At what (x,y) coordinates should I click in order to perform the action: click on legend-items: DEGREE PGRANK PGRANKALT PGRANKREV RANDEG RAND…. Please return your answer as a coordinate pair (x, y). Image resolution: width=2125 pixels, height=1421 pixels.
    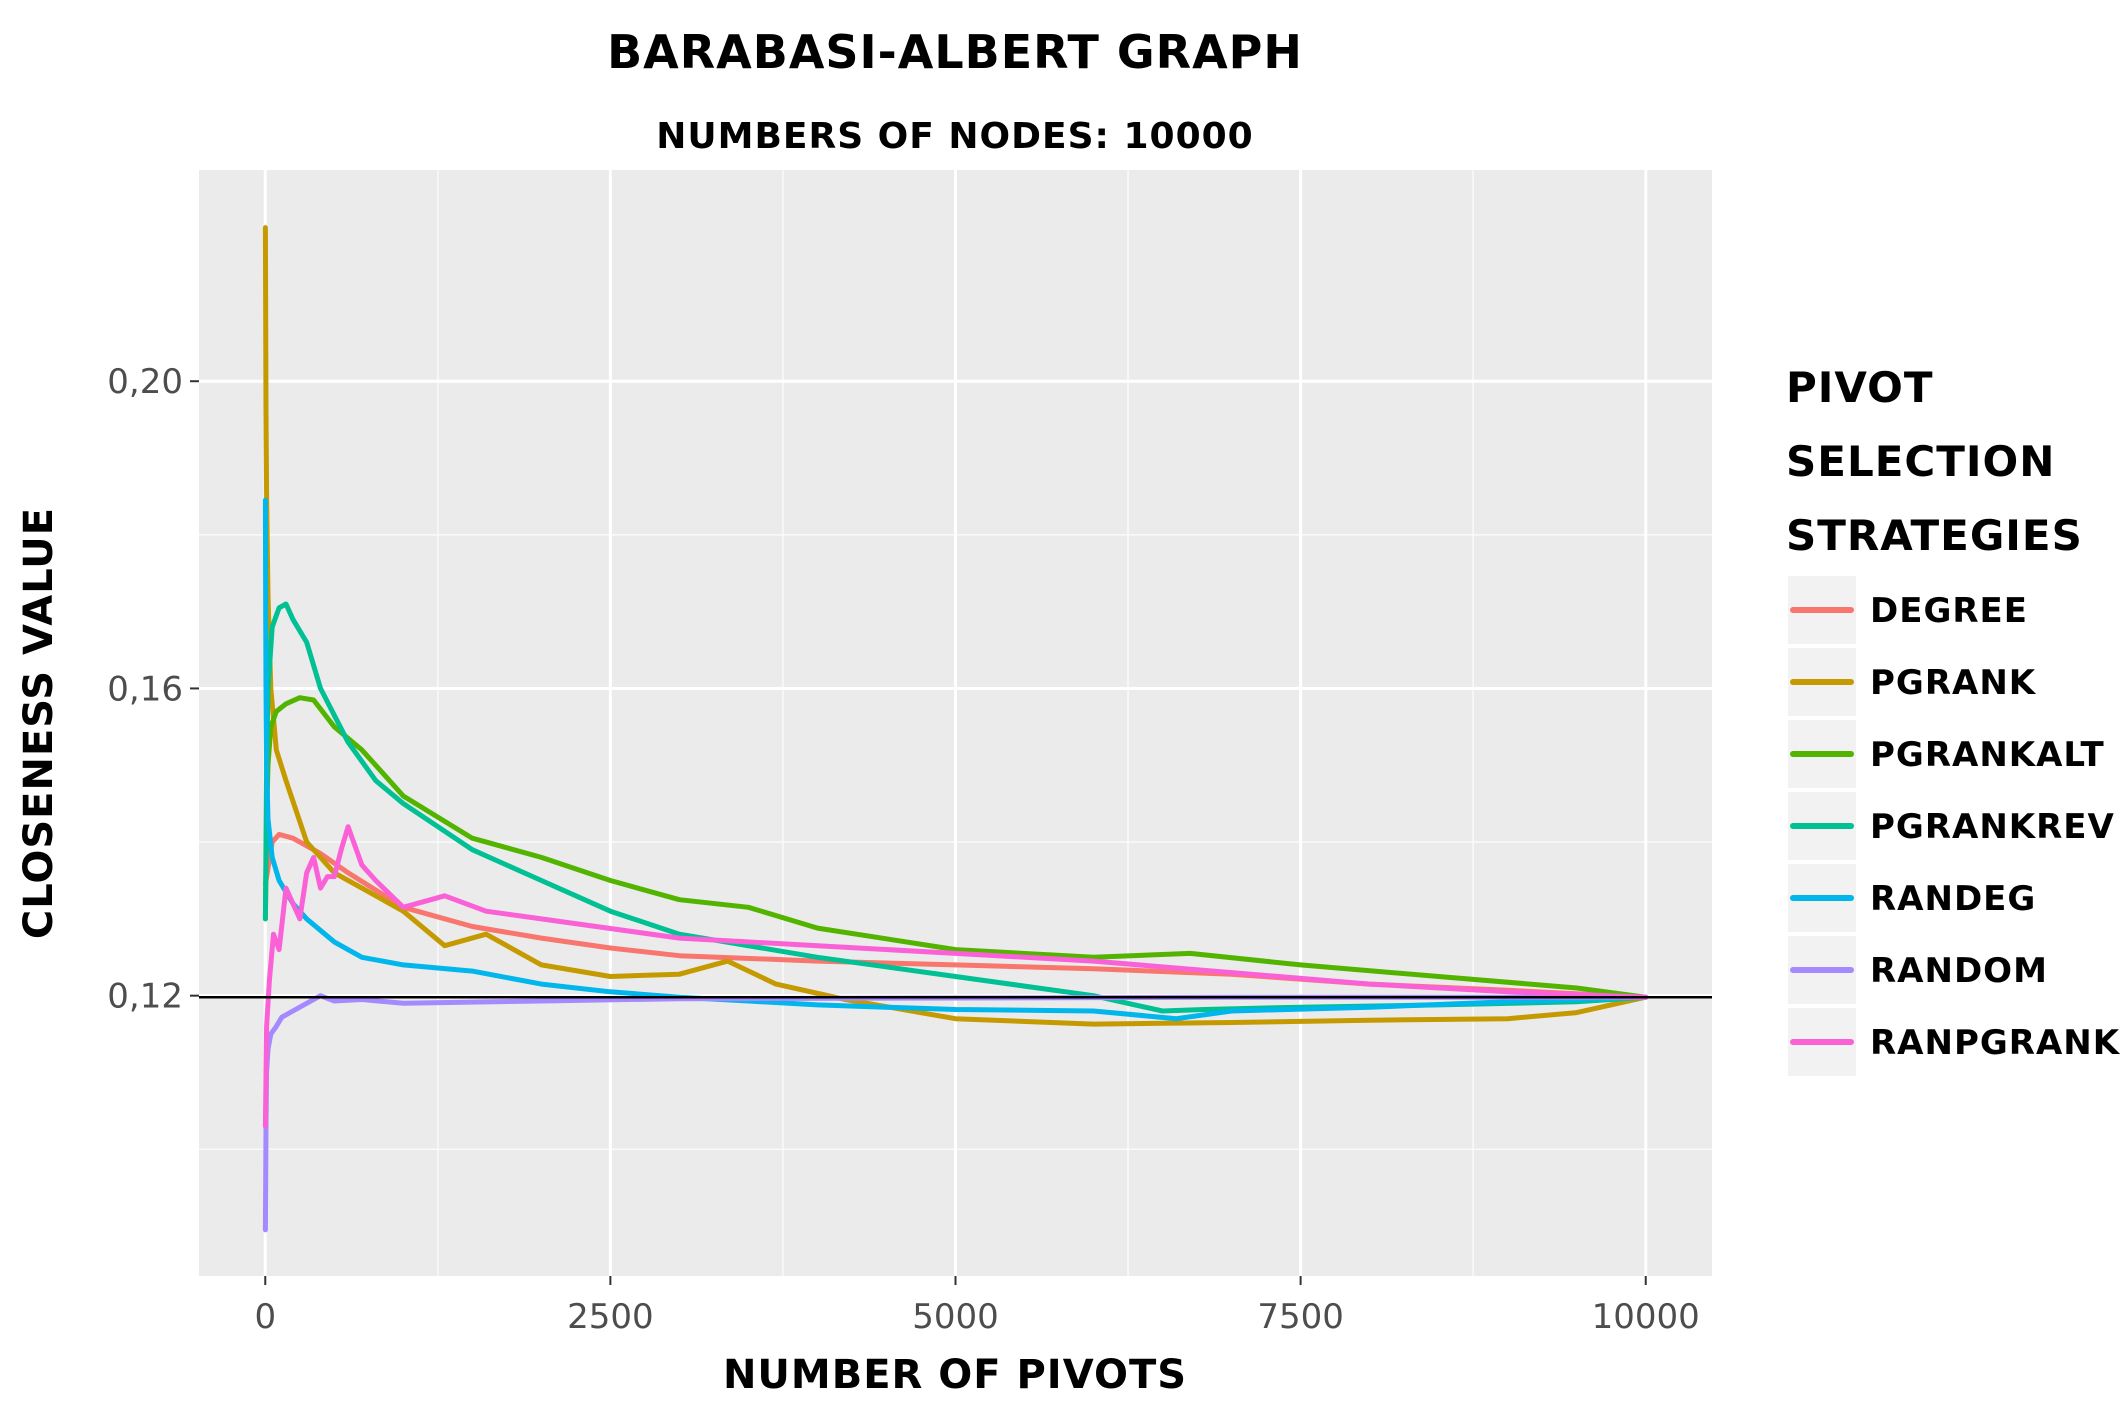
    Looking at the image, I should click on (1954, 826).